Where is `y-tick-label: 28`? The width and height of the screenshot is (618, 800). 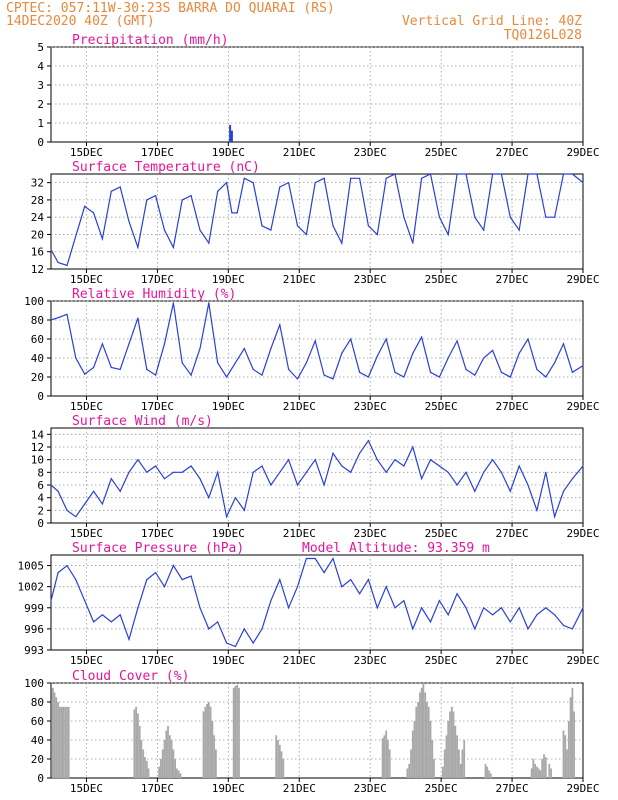 y-tick-label: 28 is located at coordinates (37, 200).